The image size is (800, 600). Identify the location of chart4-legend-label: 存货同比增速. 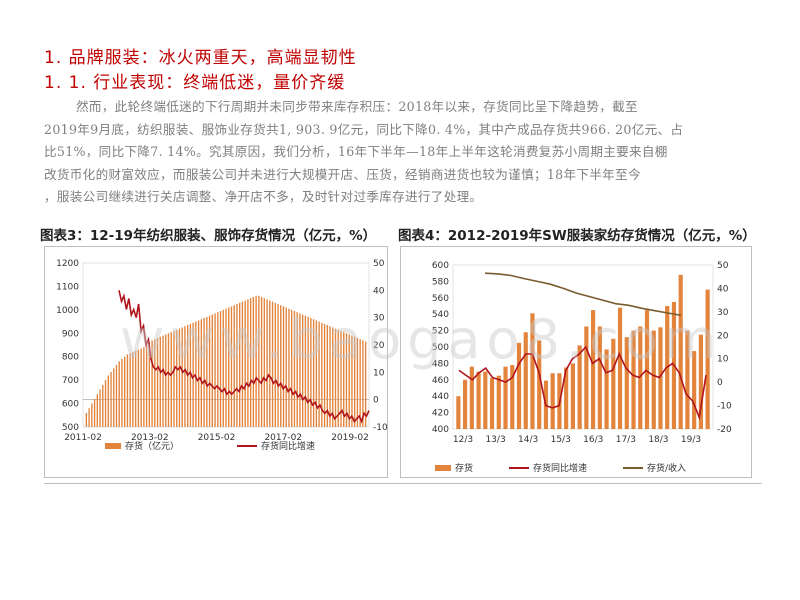
(560, 468).